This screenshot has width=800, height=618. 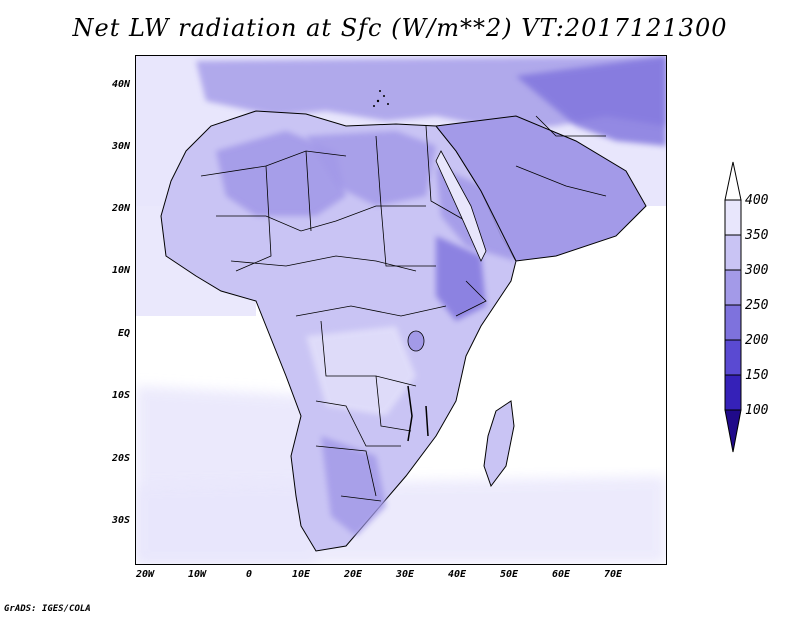 What do you see at coordinates (120, 520) in the screenshot?
I see `lat-label-30s: 30S` at bounding box center [120, 520].